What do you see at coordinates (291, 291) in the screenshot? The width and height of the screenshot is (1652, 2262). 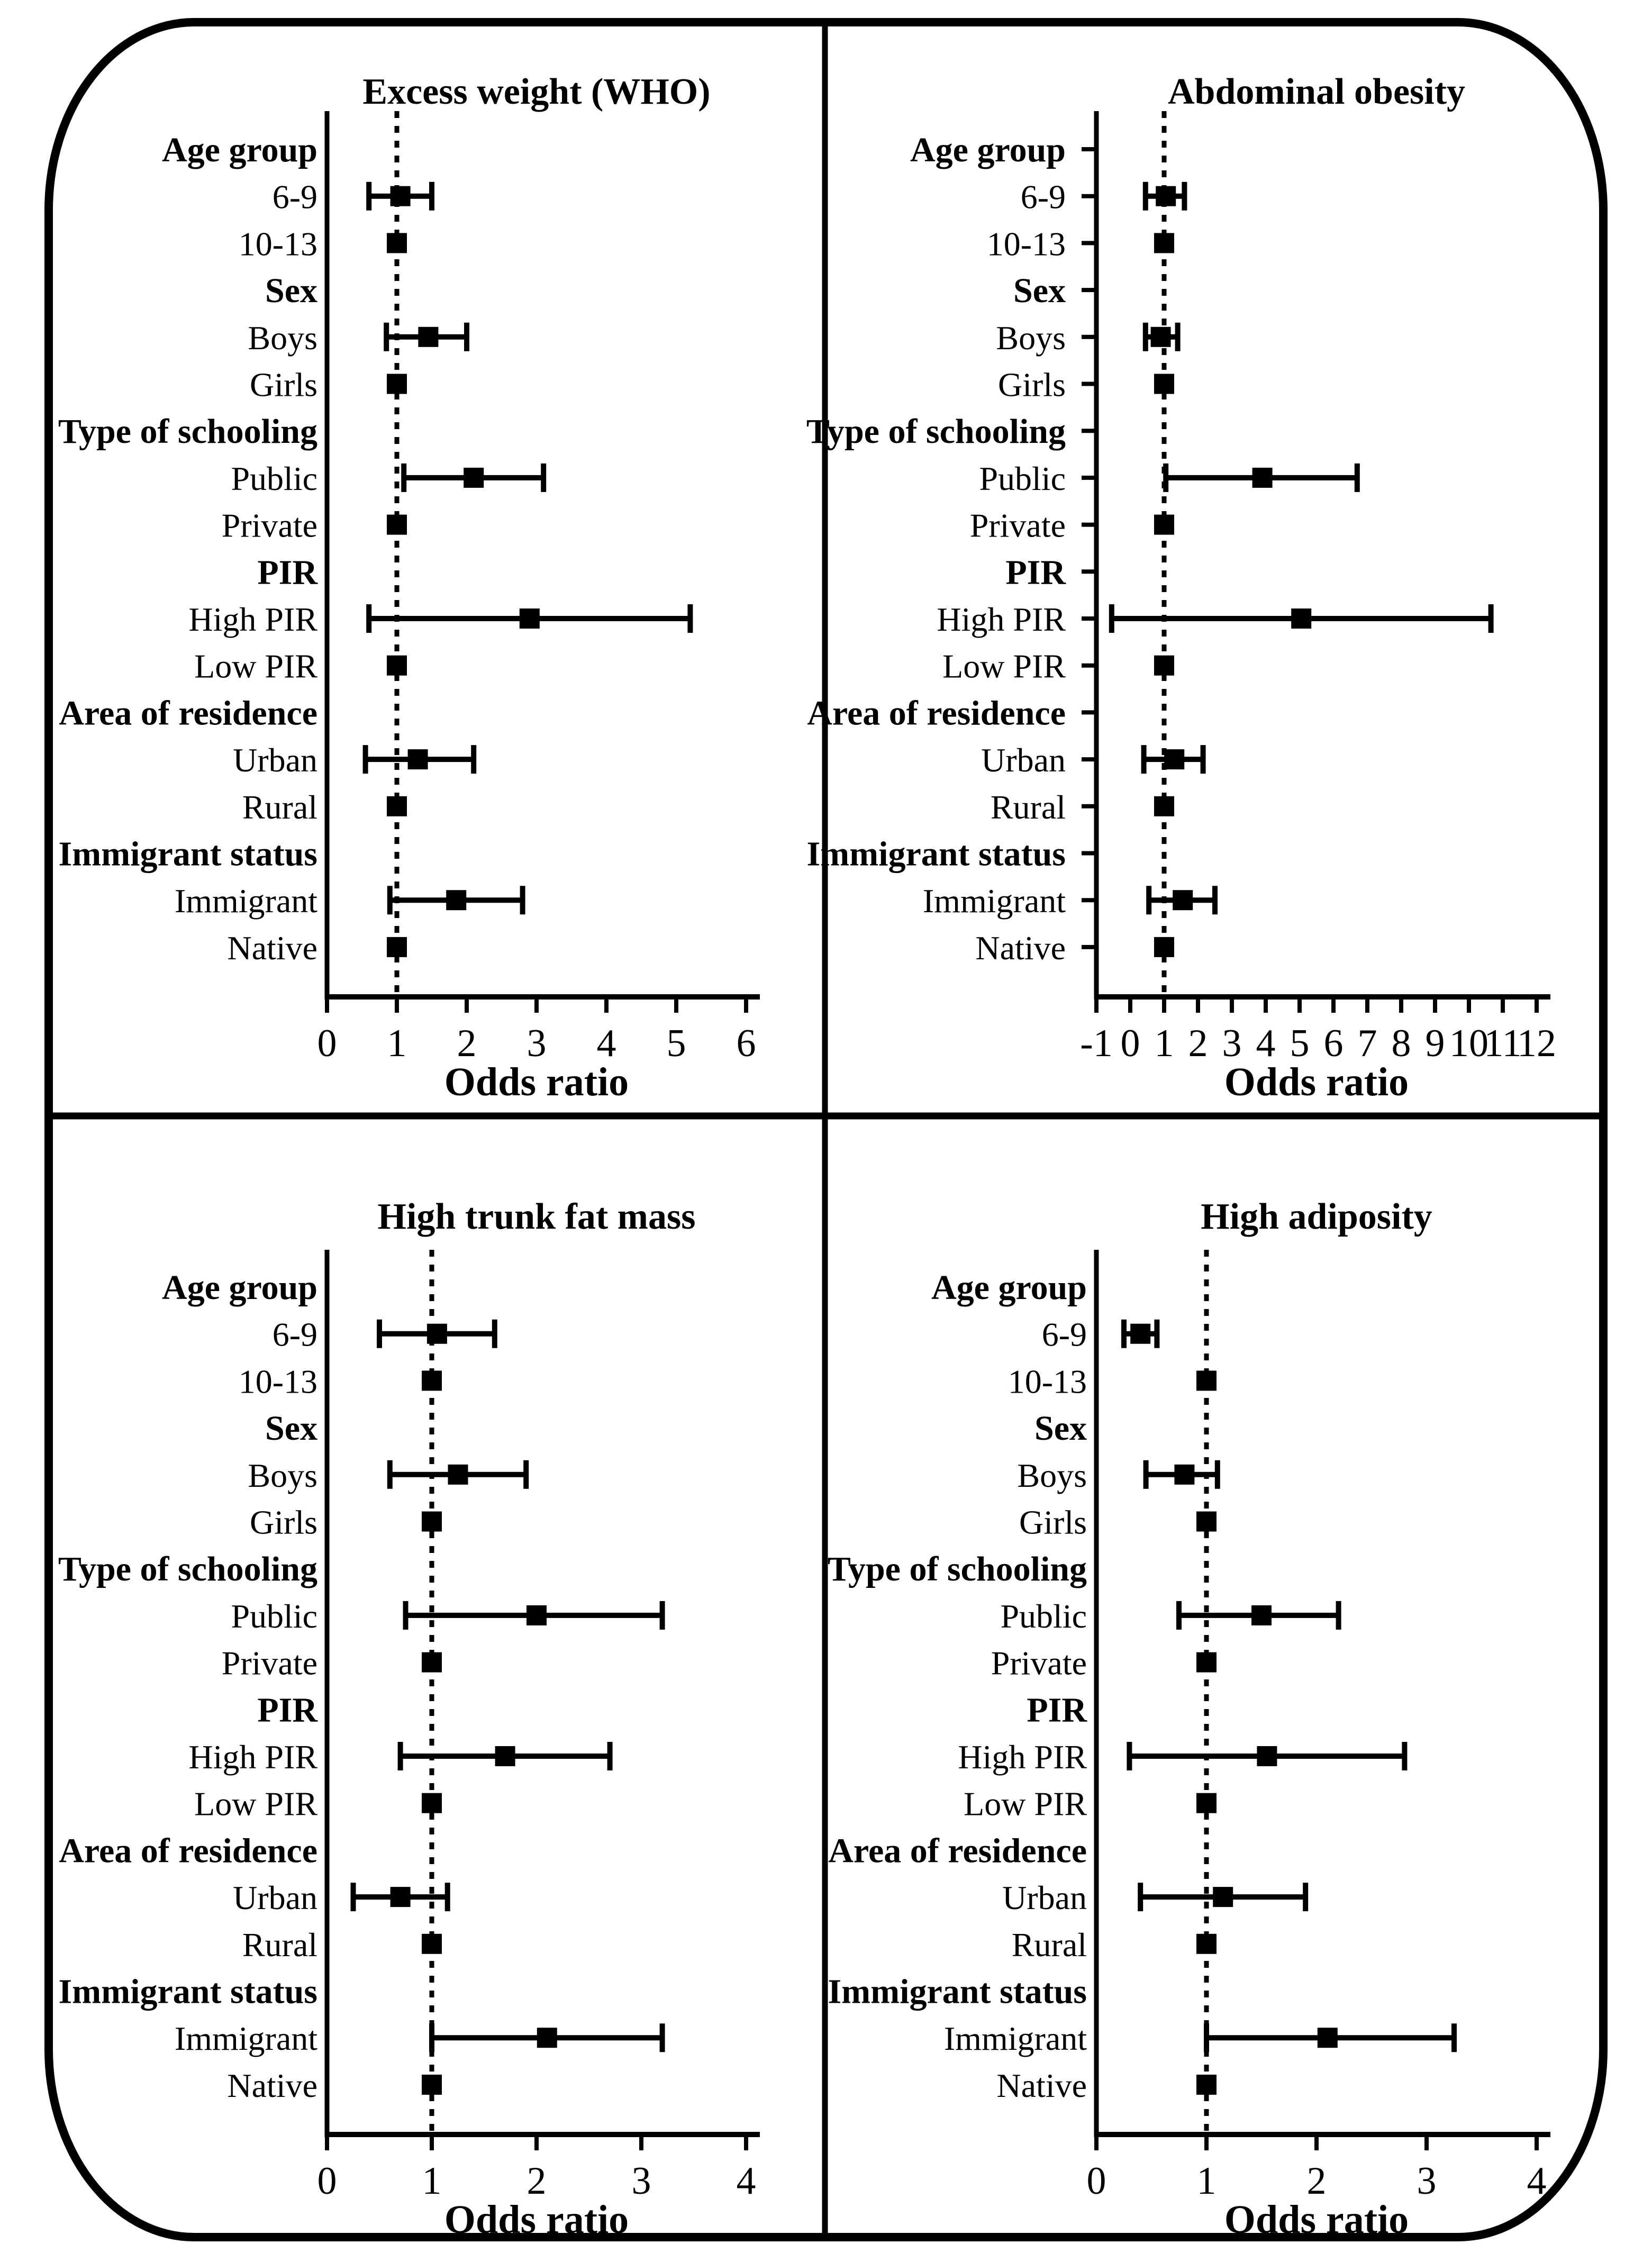 I see `row-header-excess-weight-who-sex: Sex` at bounding box center [291, 291].